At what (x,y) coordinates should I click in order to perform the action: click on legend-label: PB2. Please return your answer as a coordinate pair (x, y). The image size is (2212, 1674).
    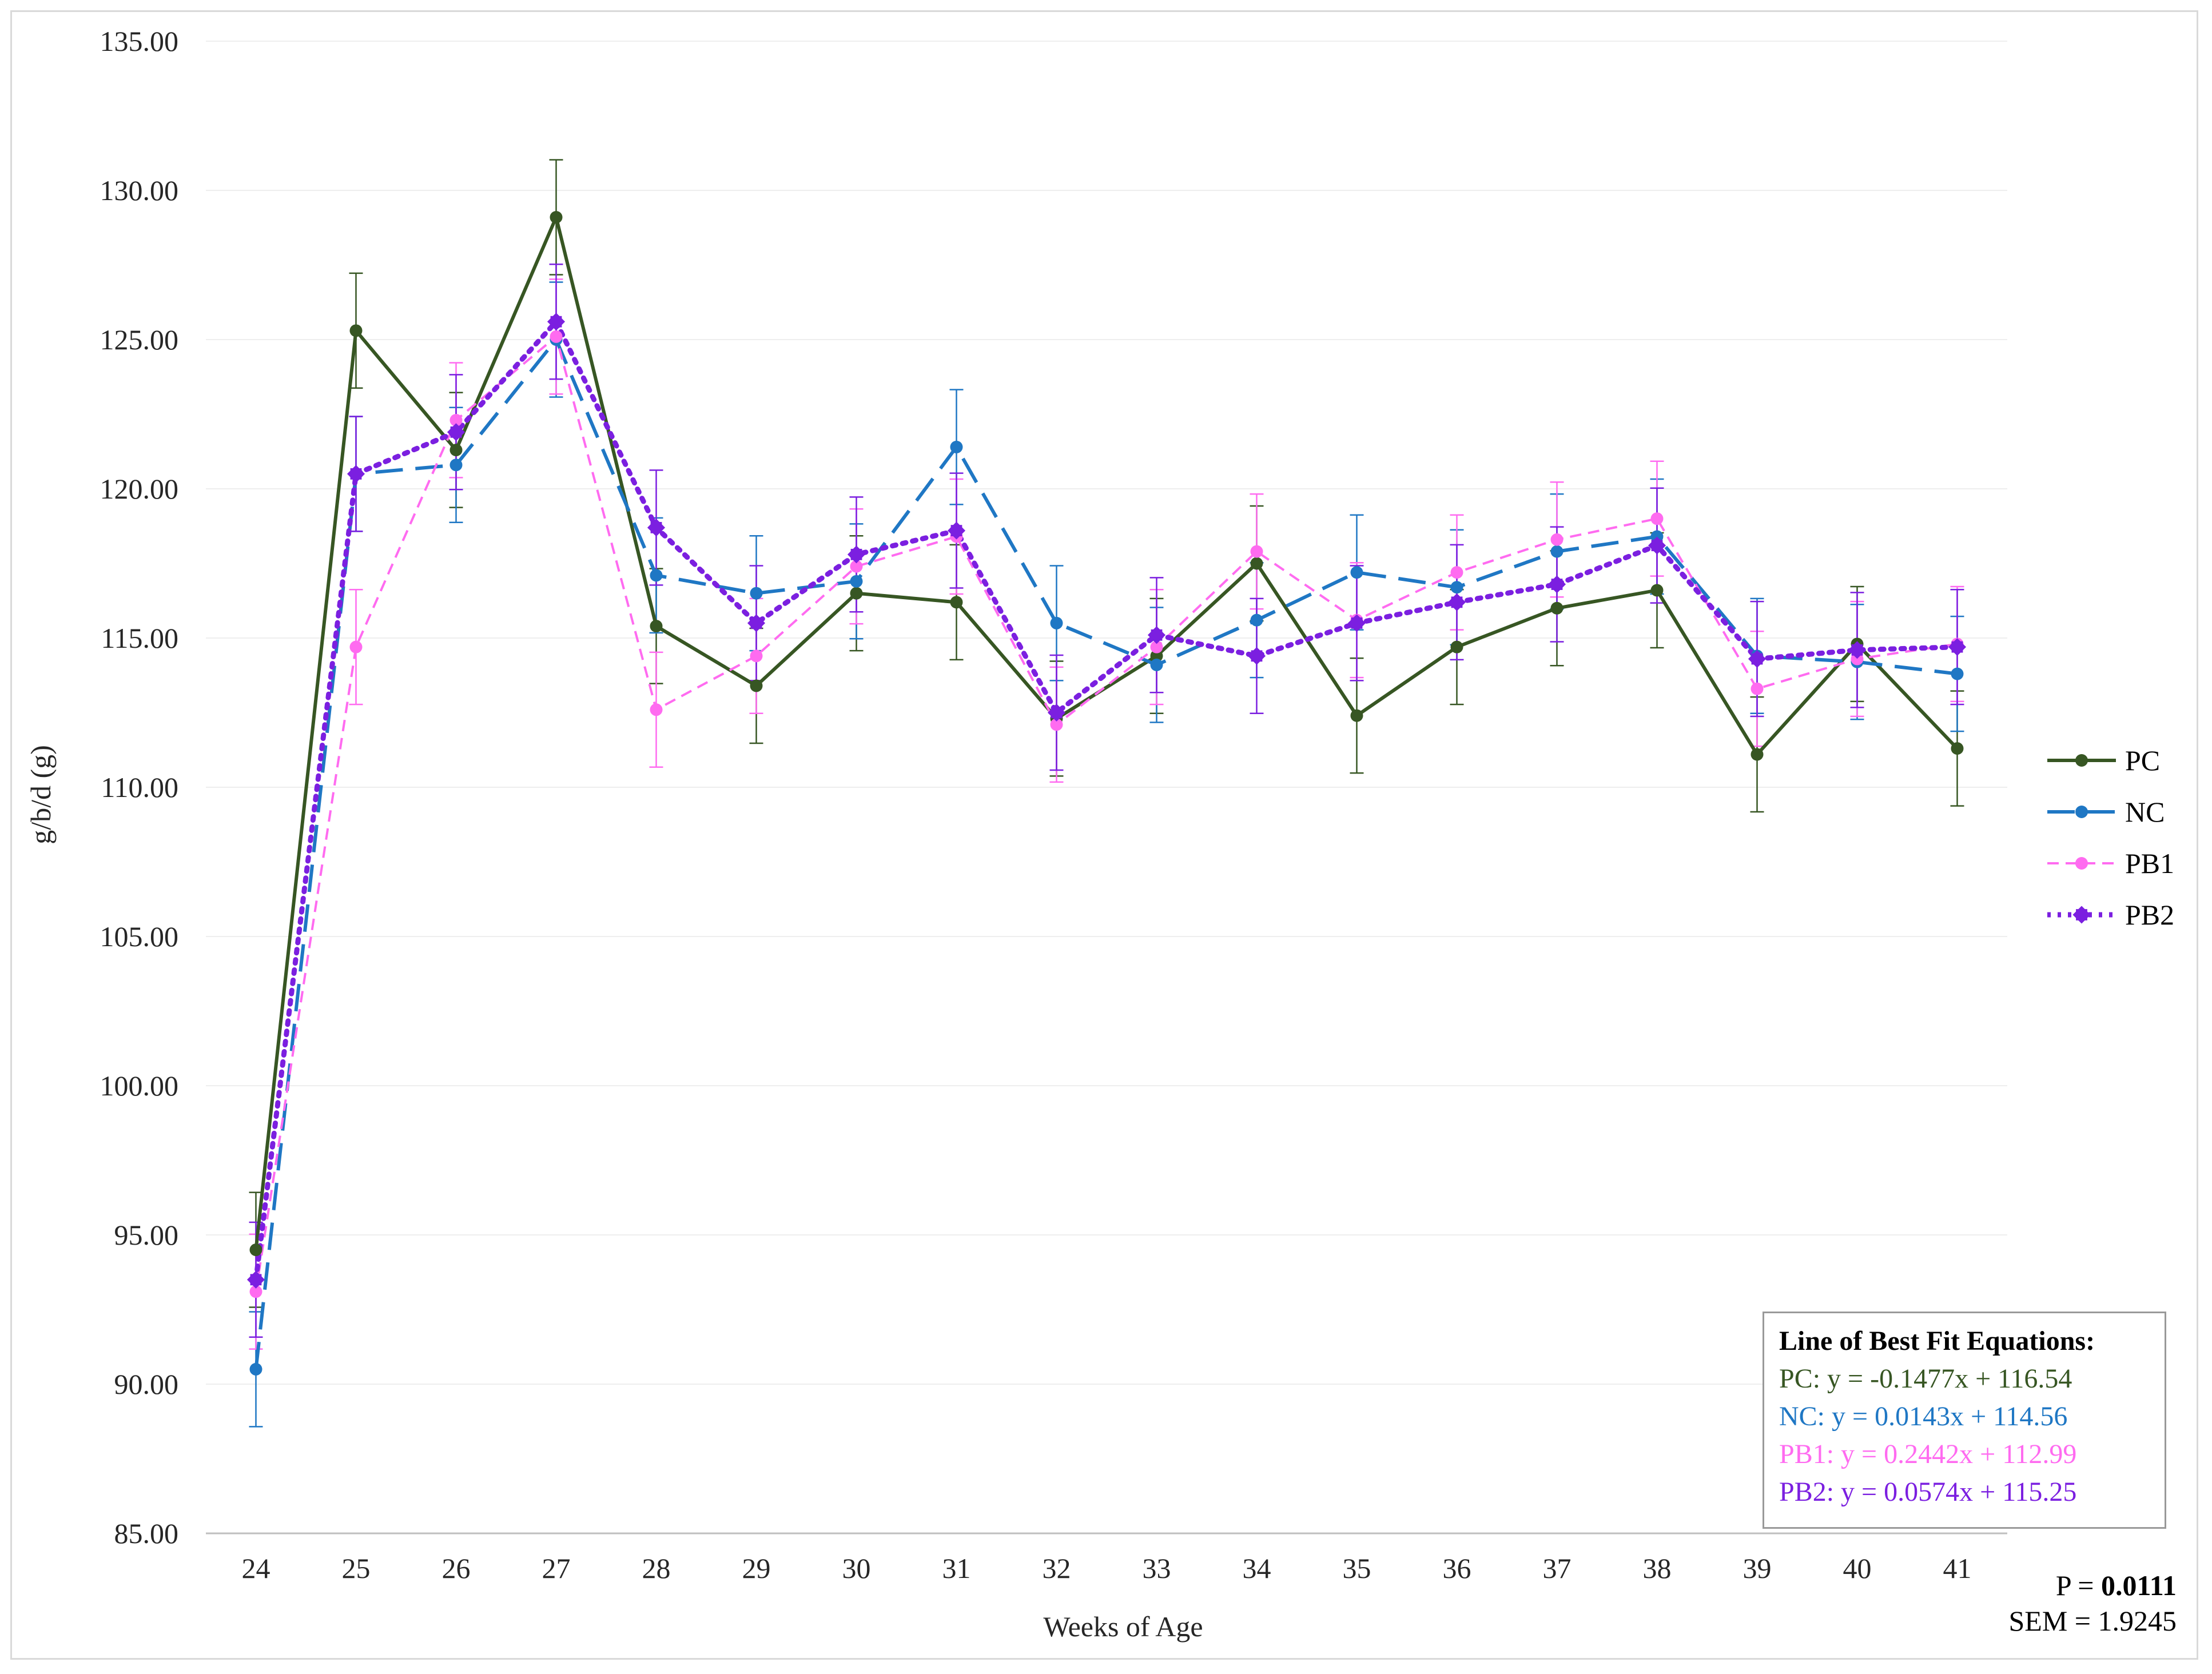
    Looking at the image, I should click on (2149, 915).